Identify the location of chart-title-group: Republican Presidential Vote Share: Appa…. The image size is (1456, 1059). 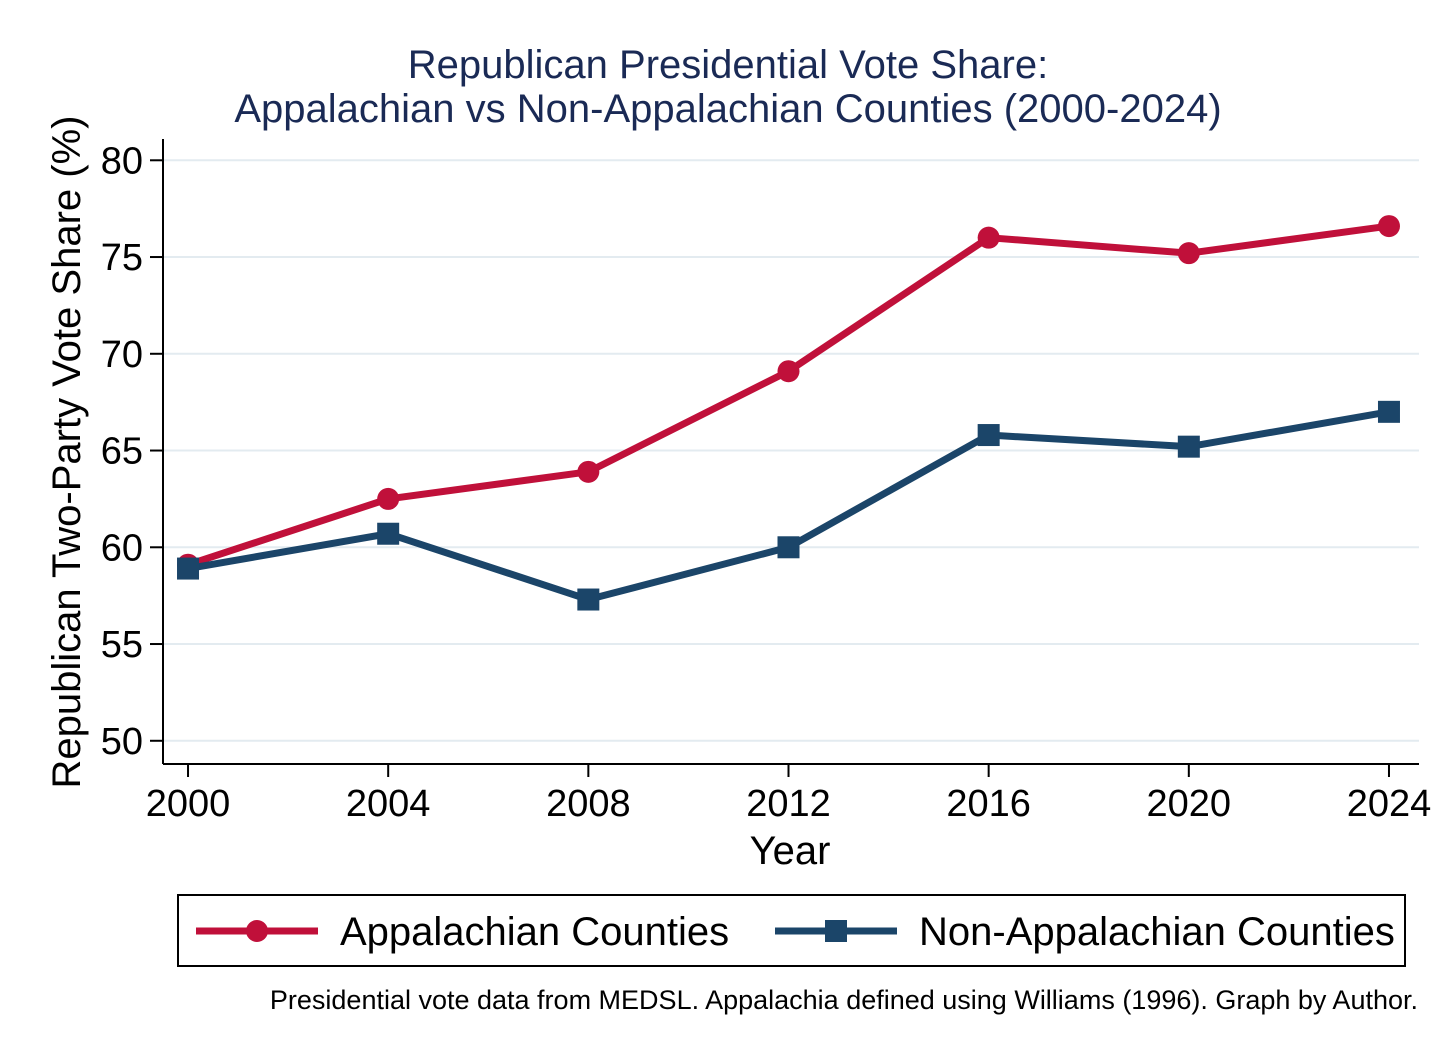
(727, 87).